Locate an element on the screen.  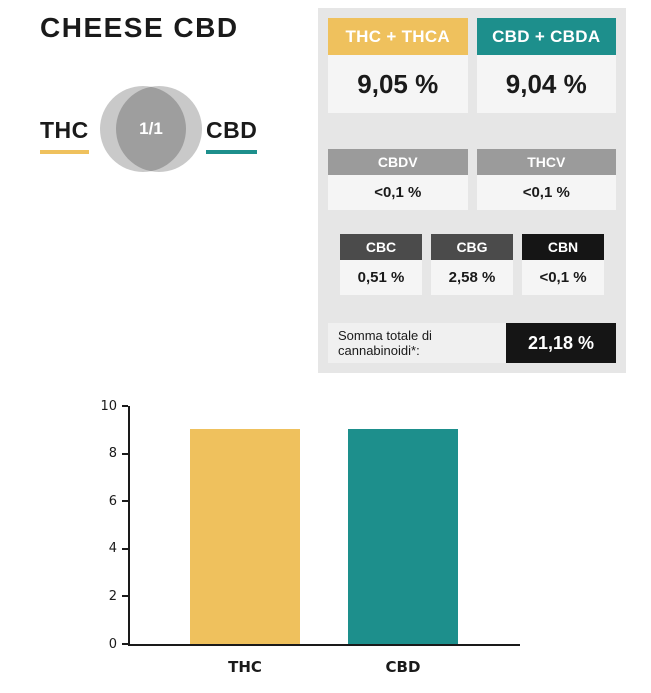
cbc-value: 0,51 % is located at coordinates (381, 277).